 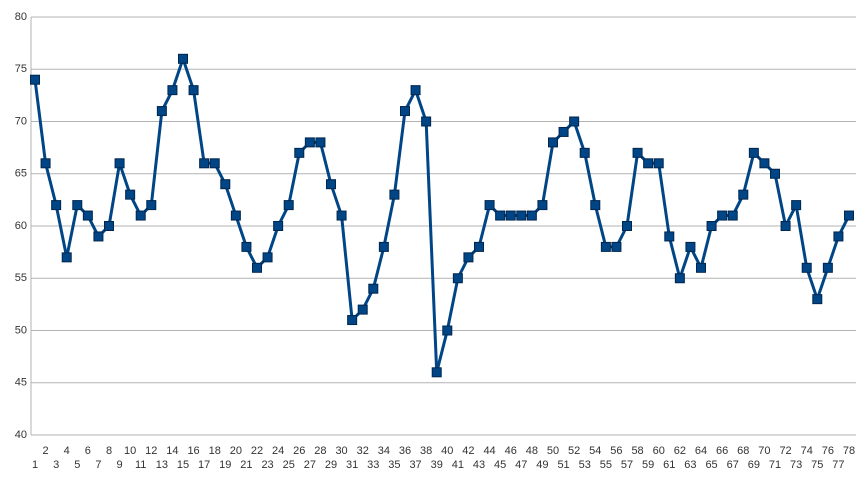 I want to click on x-tick-label: 58, so click(x=637, y=451).